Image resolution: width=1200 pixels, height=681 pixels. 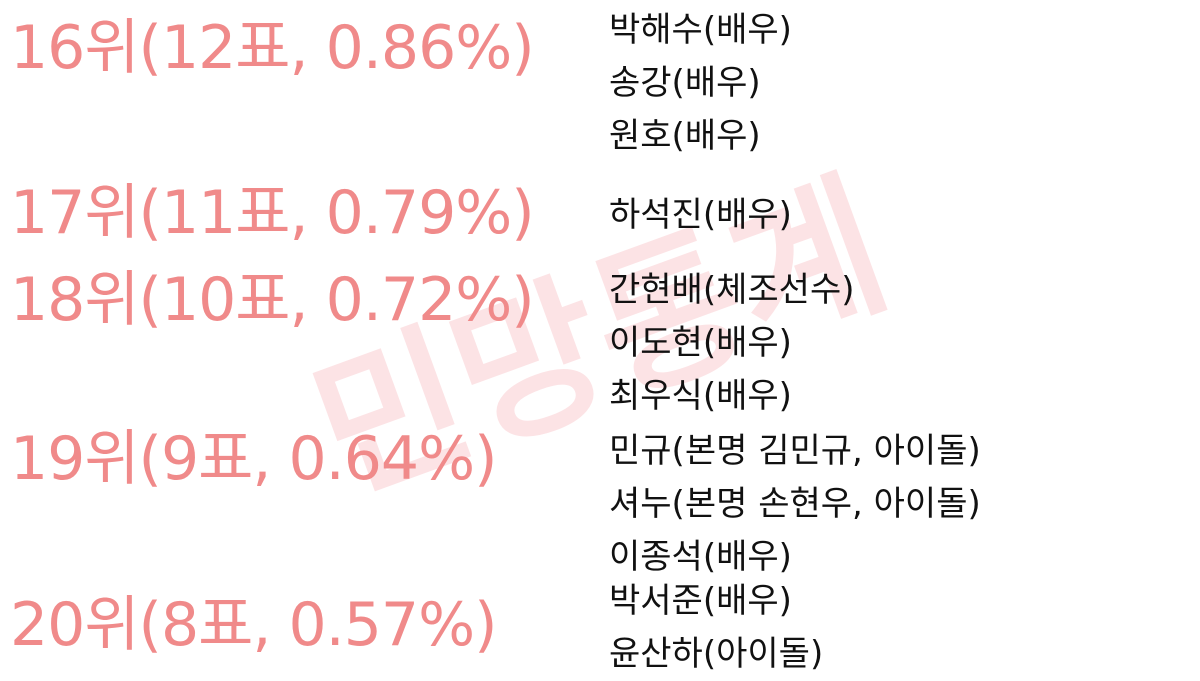 What do you see at coordinates (253, 459) in the screenshot?
I see `rank-label-19: 19위(9표, 0.64%)` at bounding box center [253, 459].